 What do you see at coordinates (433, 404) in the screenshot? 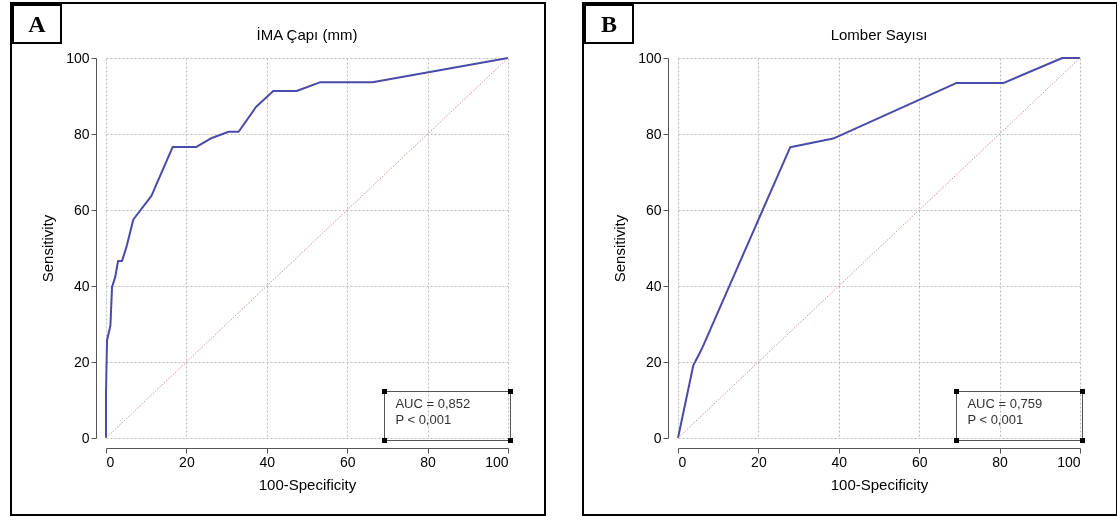
I see `annotation: AUC = 0,852` at bounding box center [433, 404].